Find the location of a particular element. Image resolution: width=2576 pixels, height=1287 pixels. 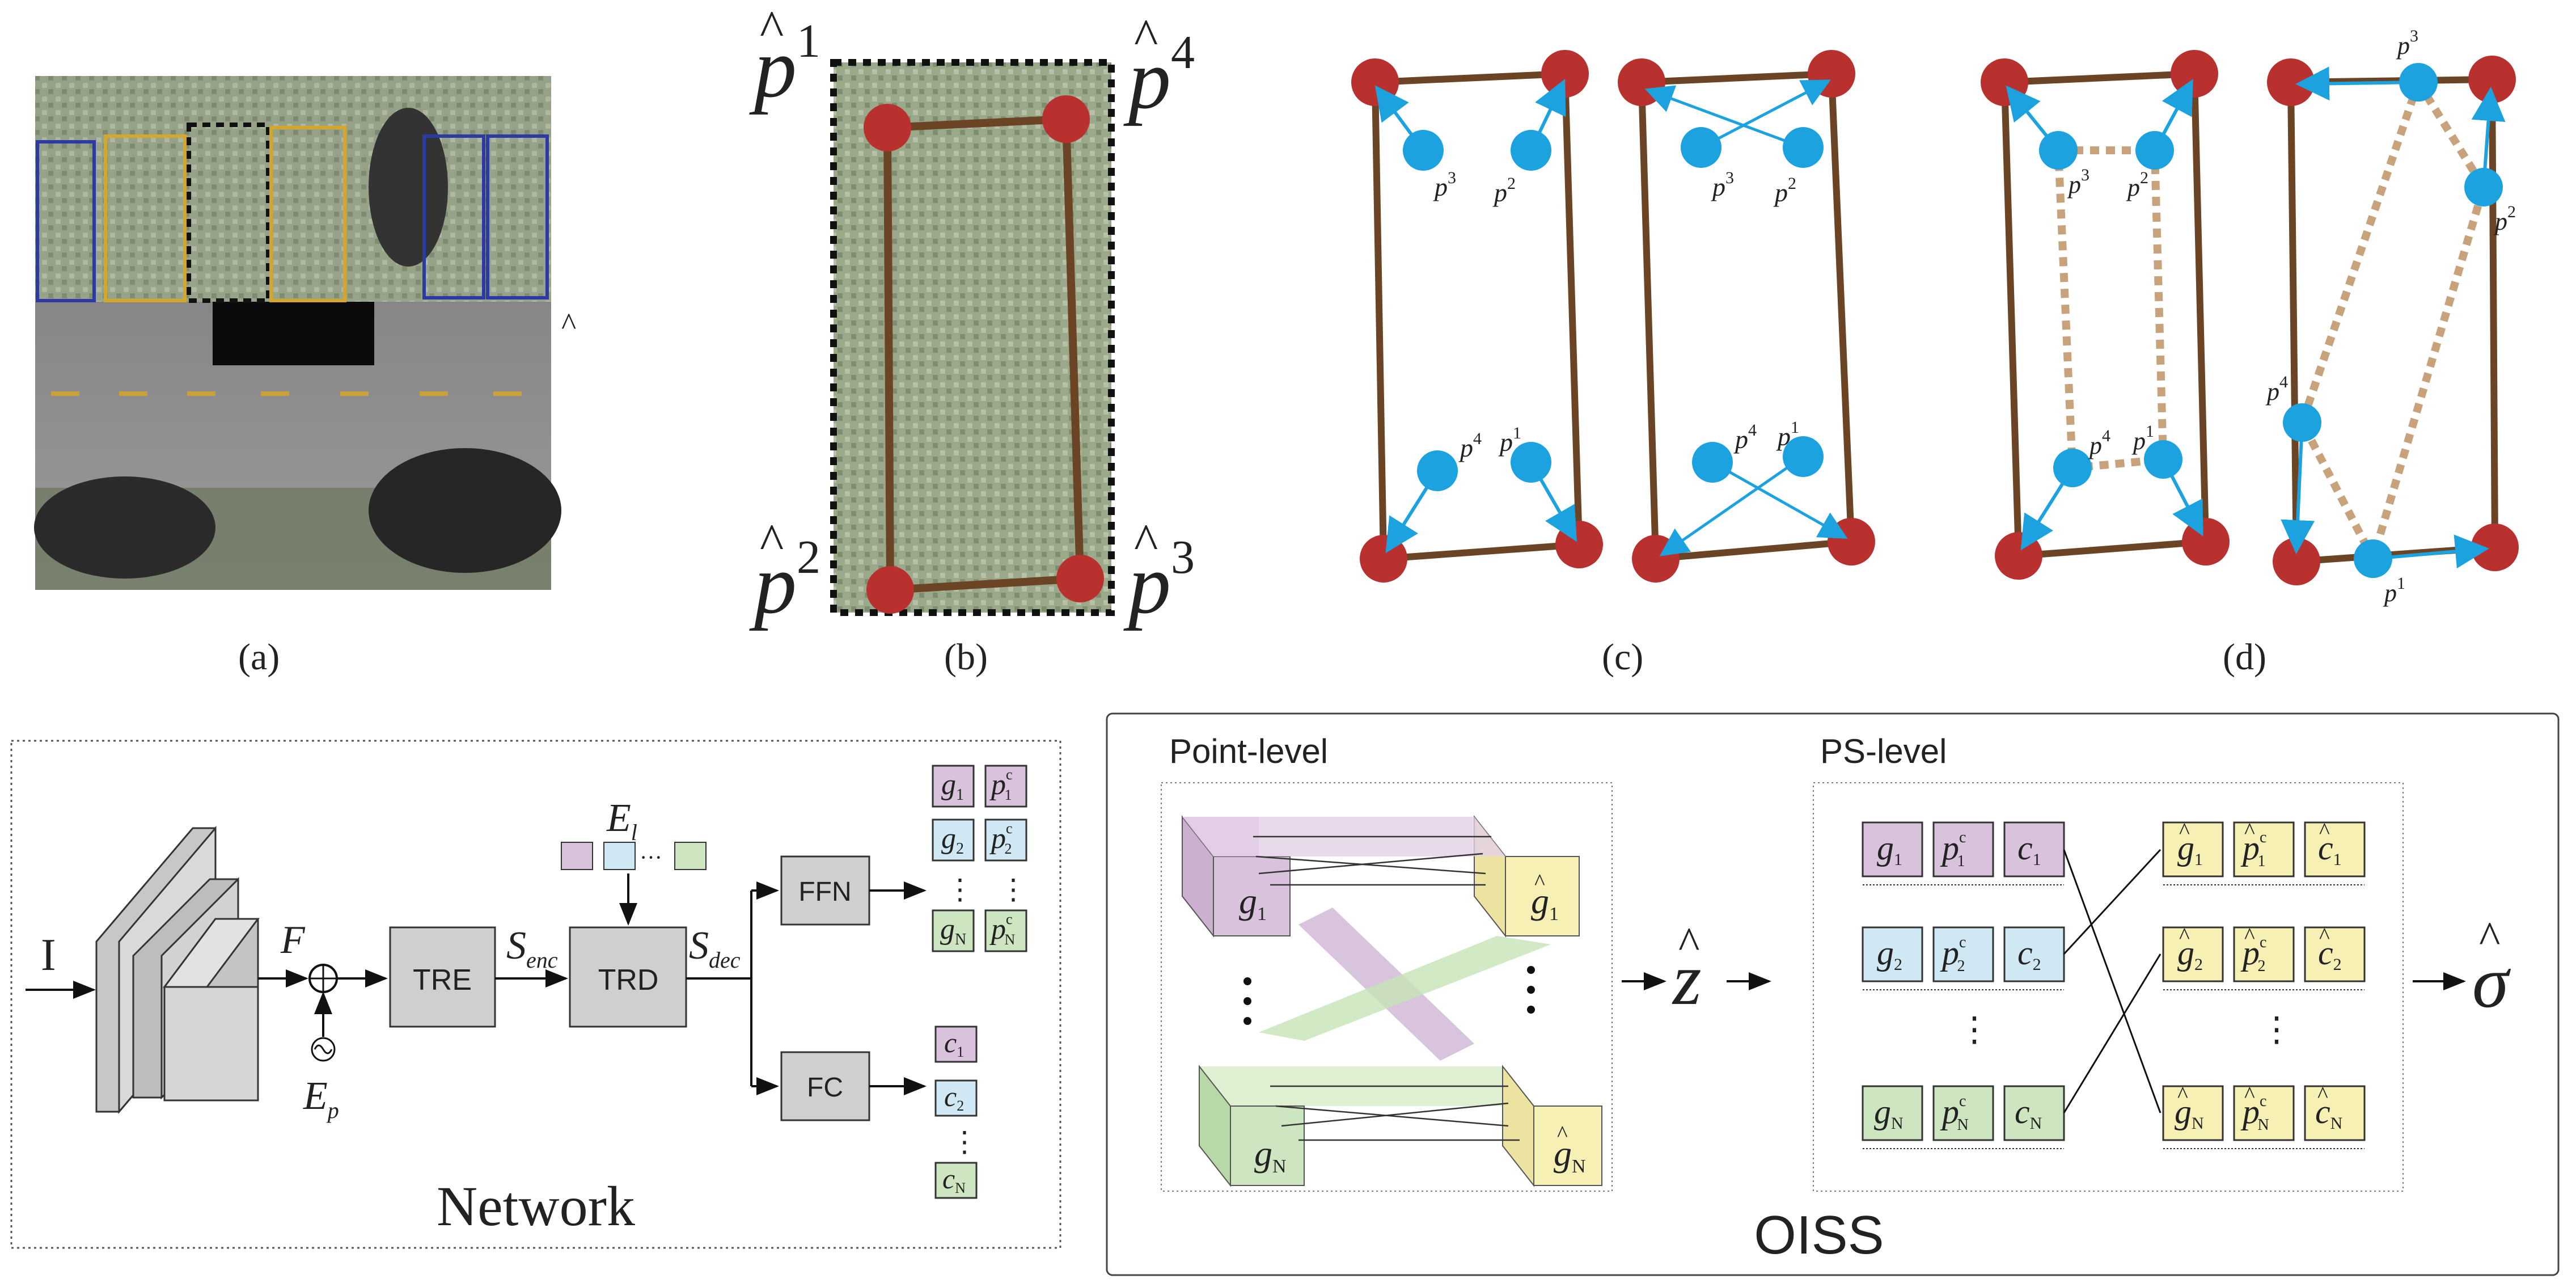

panel-d-left-point-p4 is located at coordinates (2072, 468).